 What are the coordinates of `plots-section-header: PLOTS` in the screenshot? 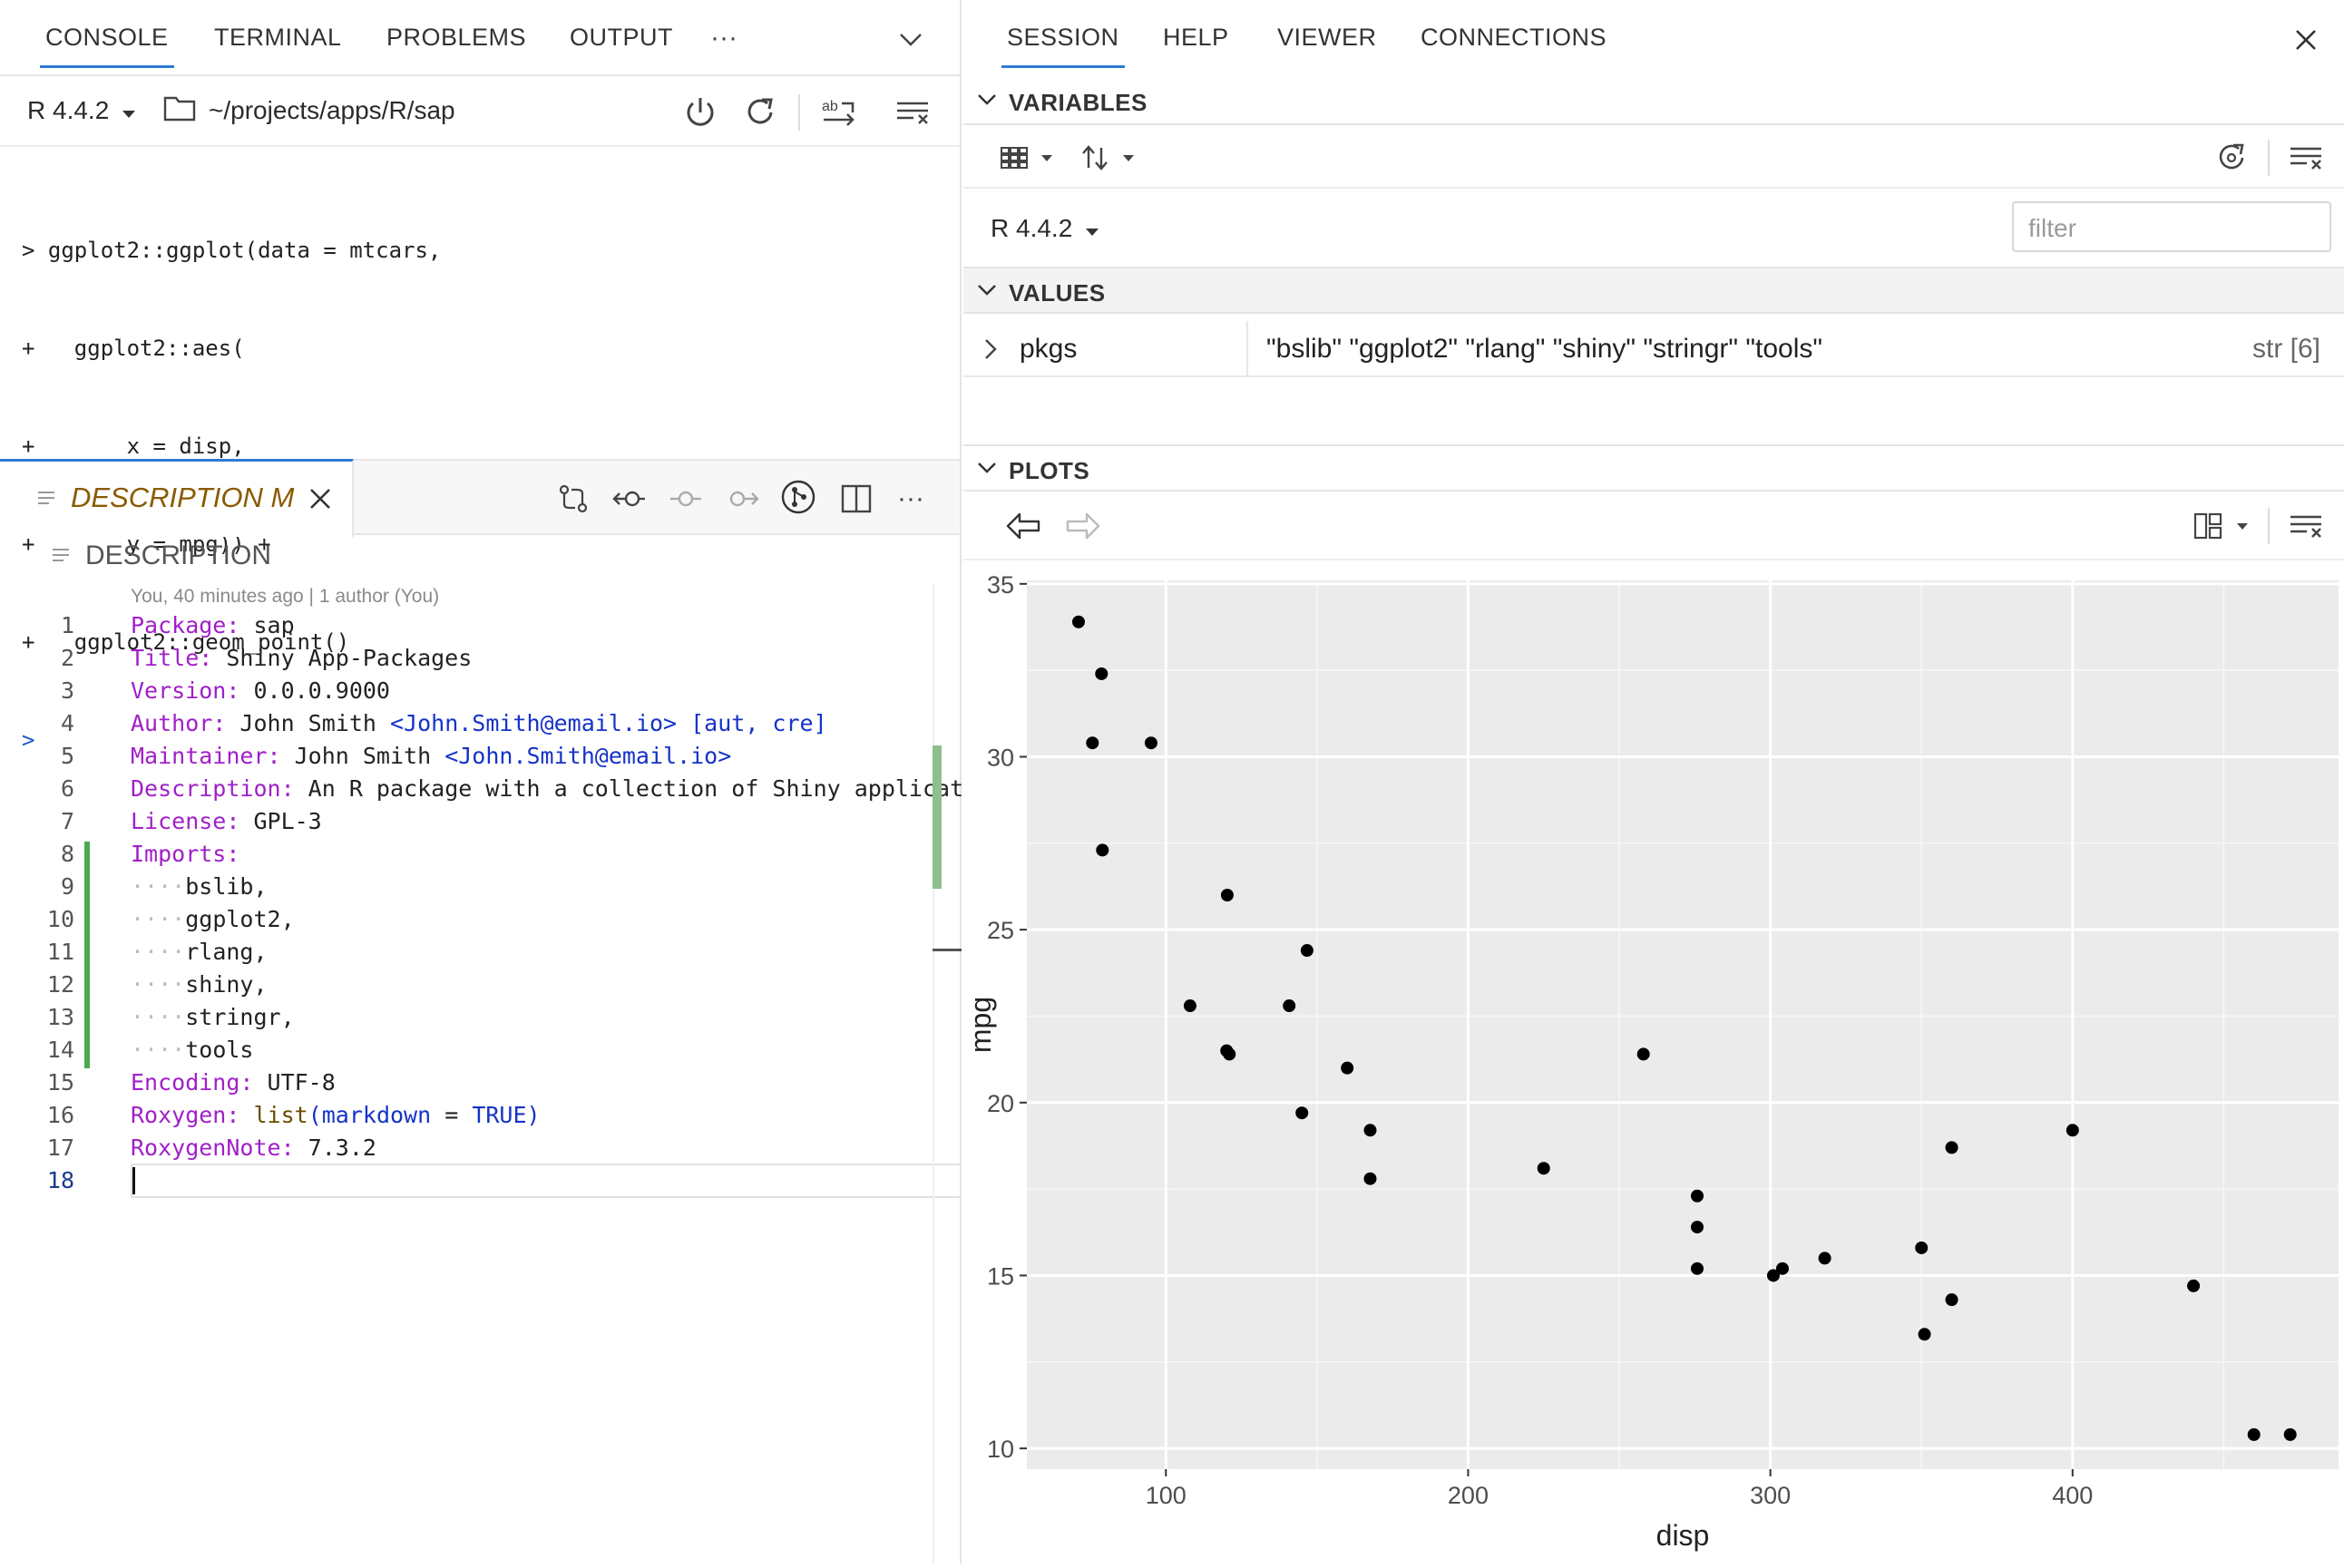 It's located at (1653, 468).